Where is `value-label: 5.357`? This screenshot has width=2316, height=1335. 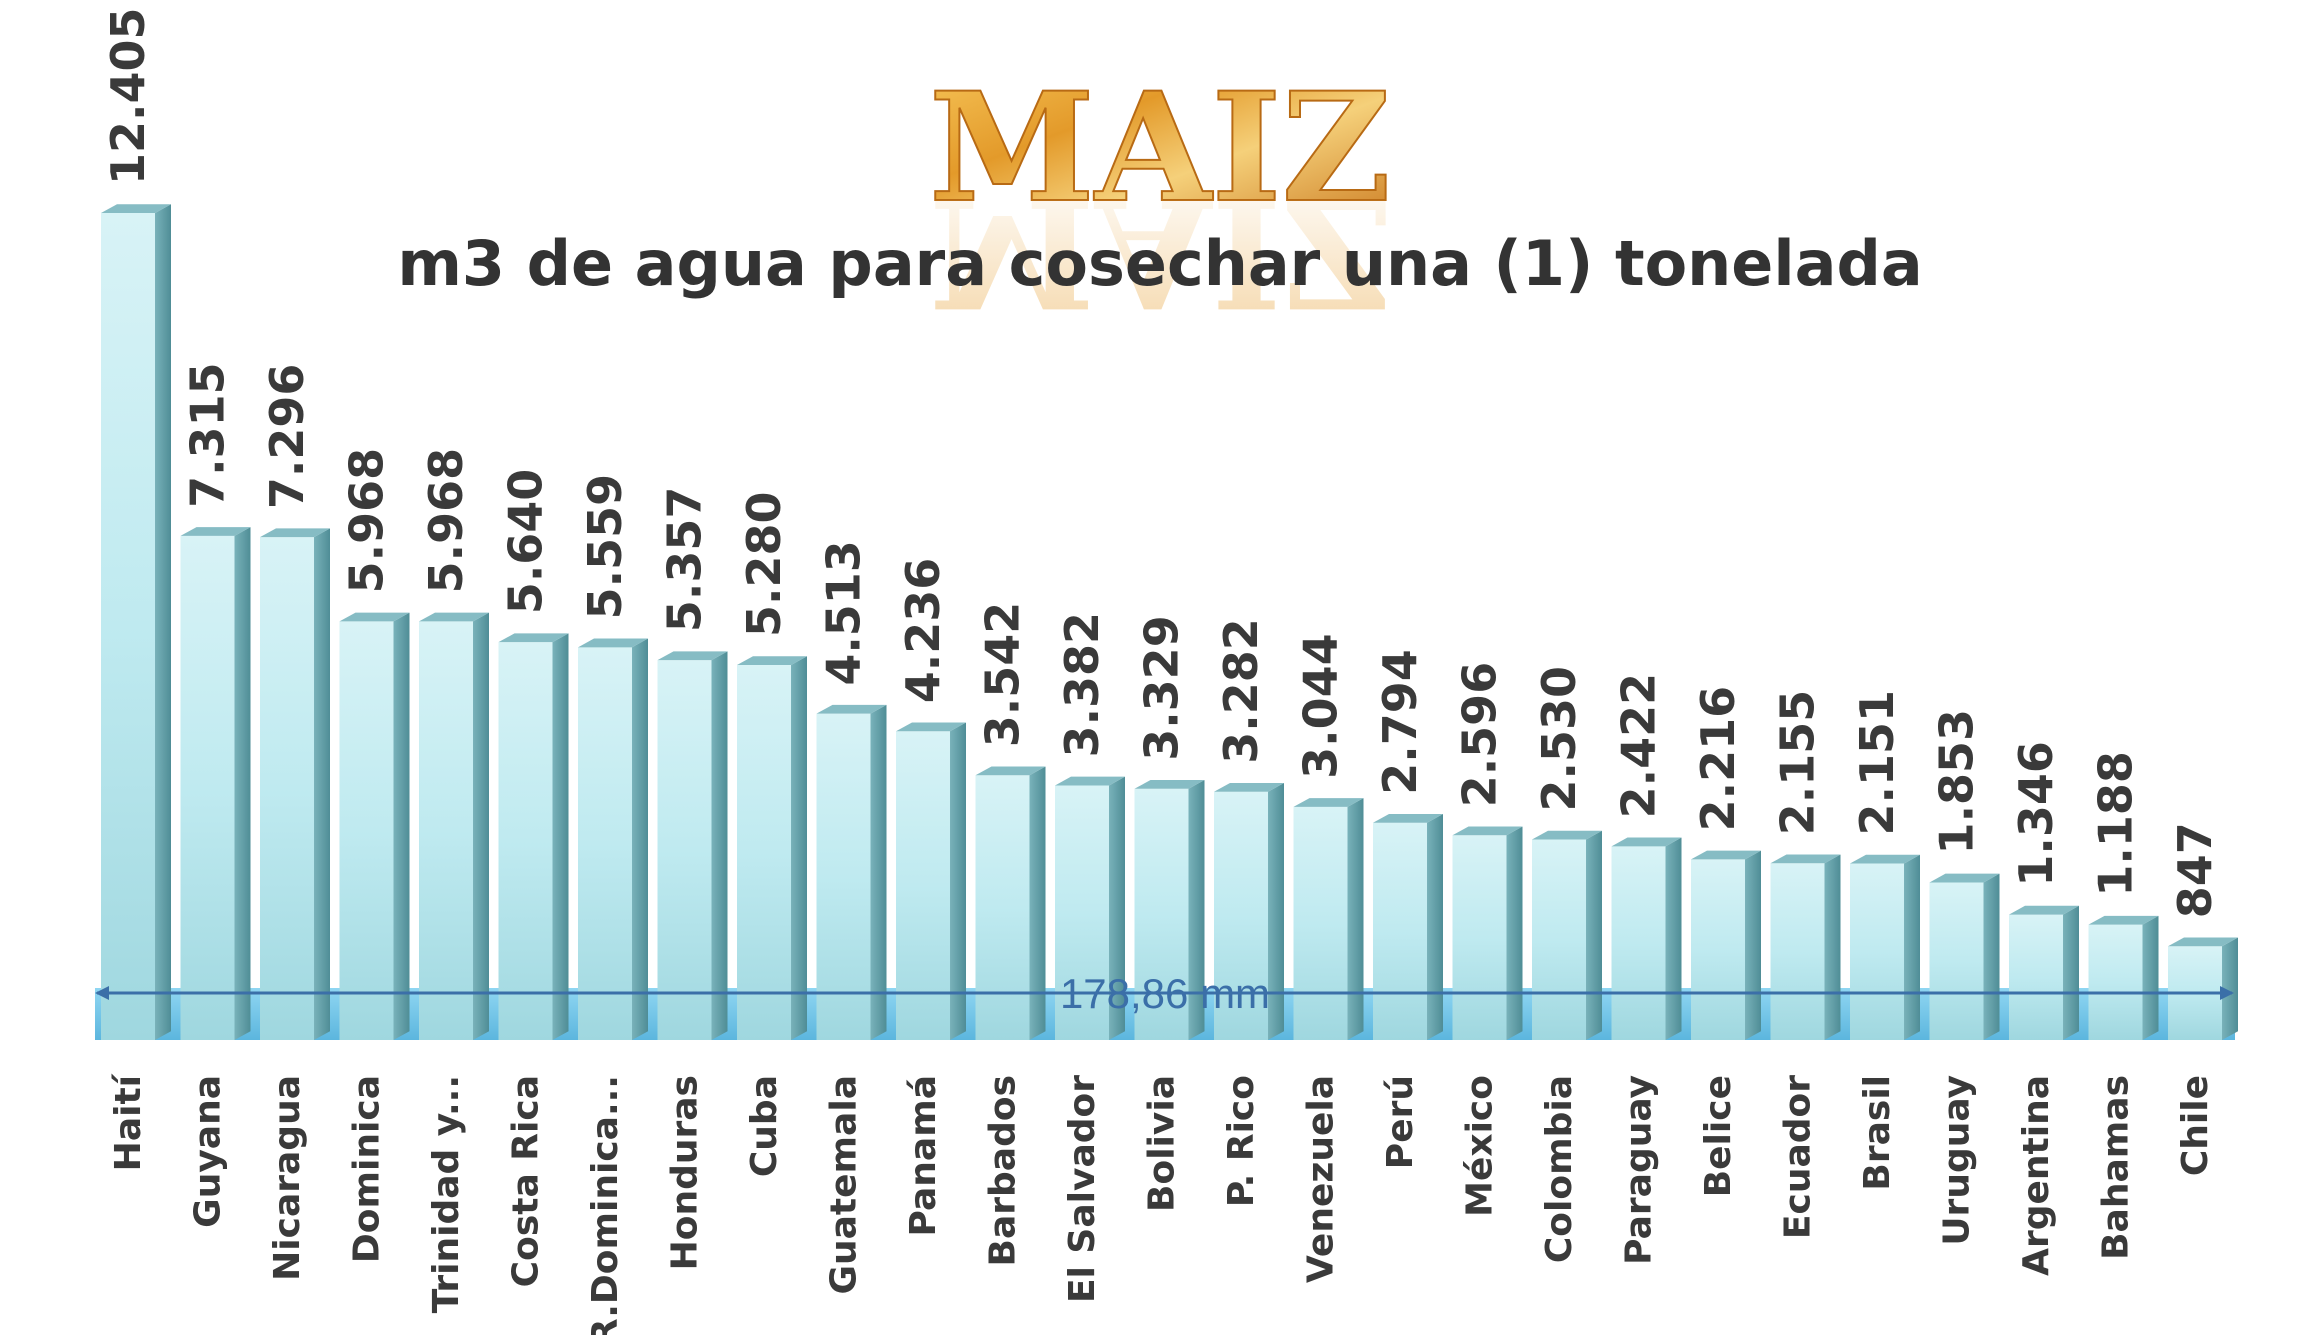
value-label: 5.357 is located at coordinates (685, 560).